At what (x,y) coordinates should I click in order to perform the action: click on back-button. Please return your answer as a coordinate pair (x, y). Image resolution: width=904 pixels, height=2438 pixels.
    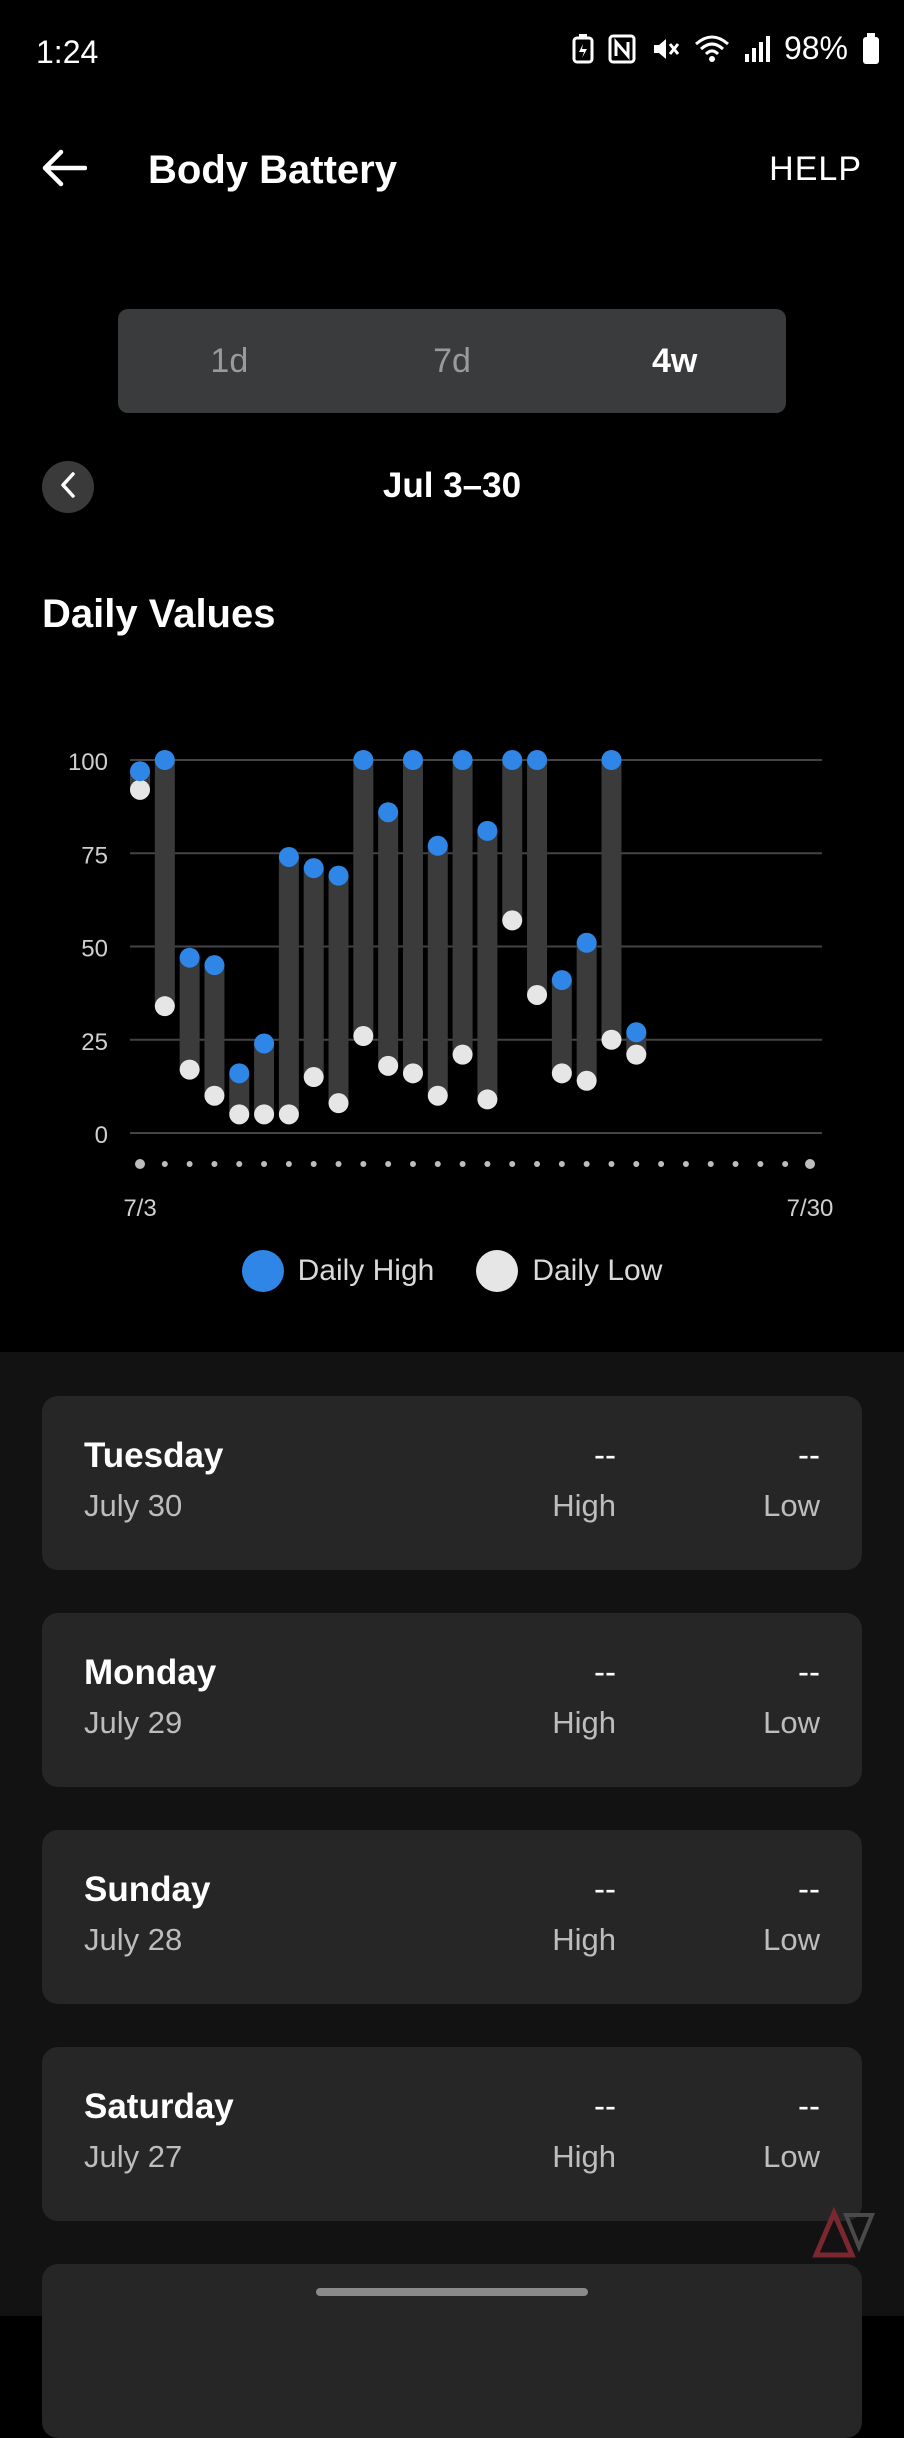
    Looking at the image, I should click on (64, 170).